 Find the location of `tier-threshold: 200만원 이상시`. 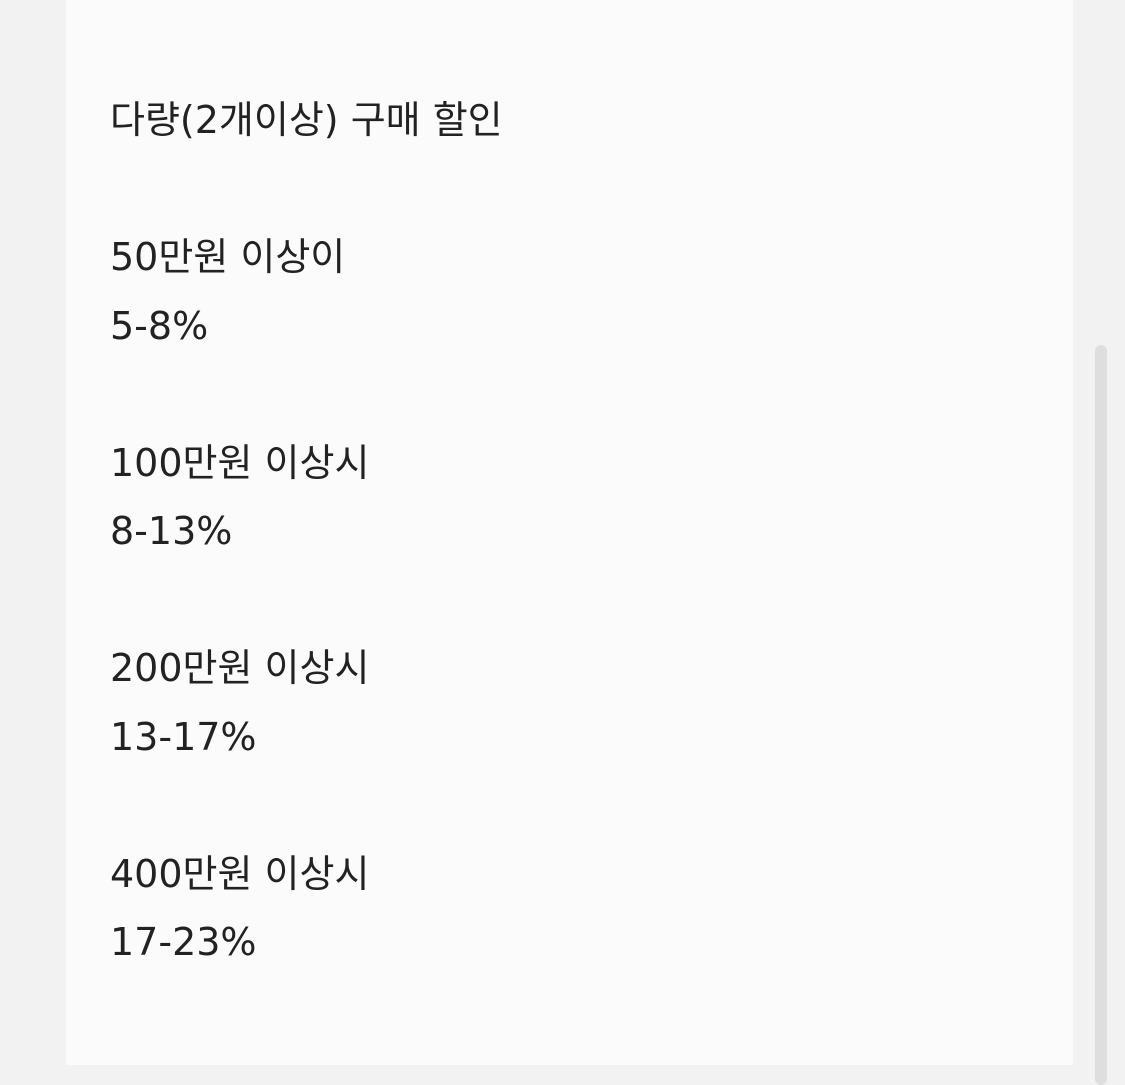

tier-threshold: 200만원 이상시 is located at coordinates (240, 668).